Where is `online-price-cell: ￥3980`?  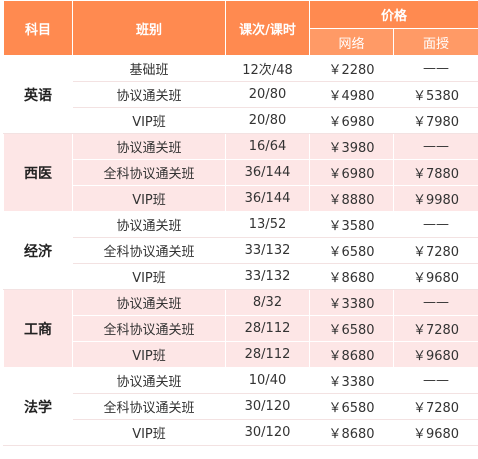
online-price-cell: ￥3980 is located at coordinates (351, 146).